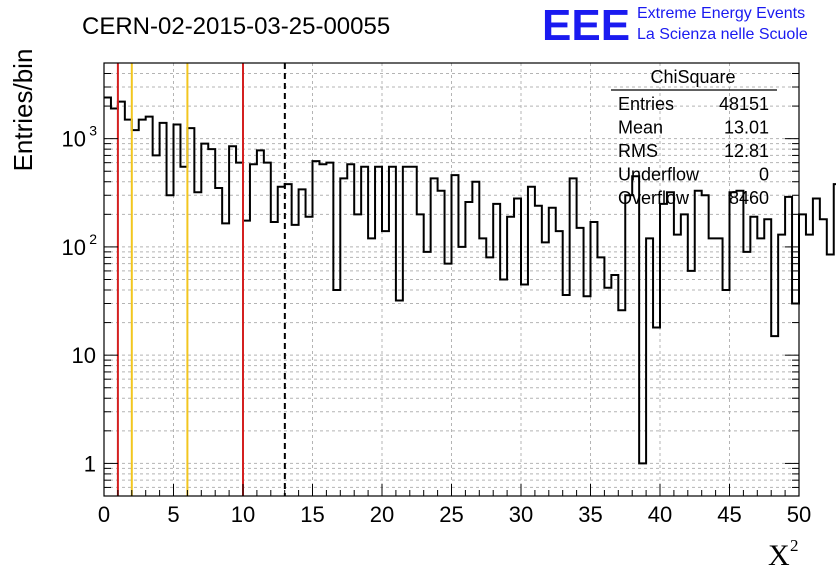 The height and width of the screenshot is (572, 836). Describe the element at coordinates (779, 555) in the screenshot. I see `x-axis-label-base: X` at that location.